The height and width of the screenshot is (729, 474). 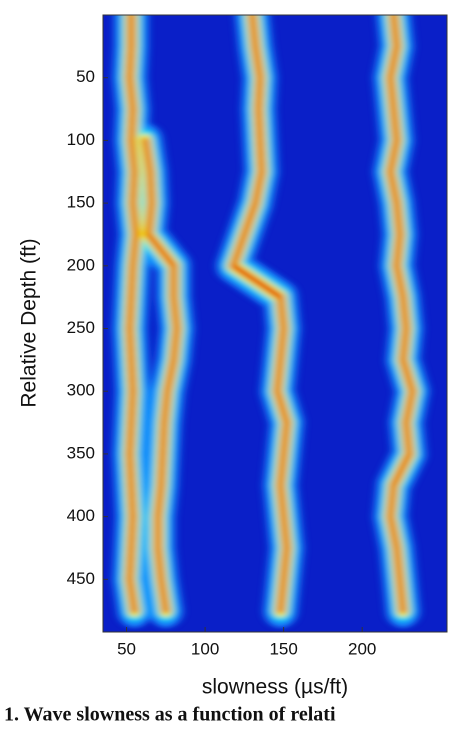 I want to click on x-tick-label: 50, so click(x=126, y=648).